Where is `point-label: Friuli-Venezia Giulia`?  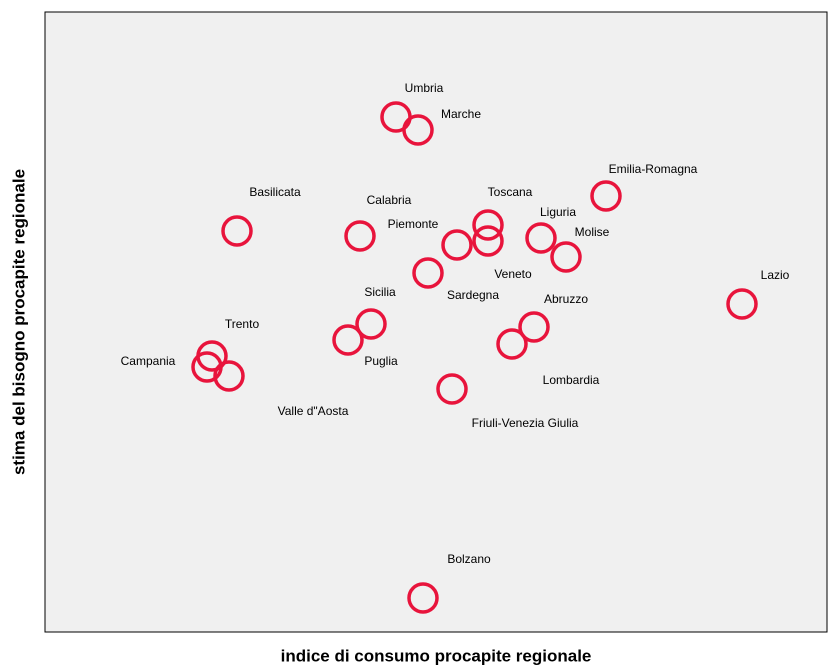
point-label: Friuli-Venezia Giulia is located at coordinates (525, 423).